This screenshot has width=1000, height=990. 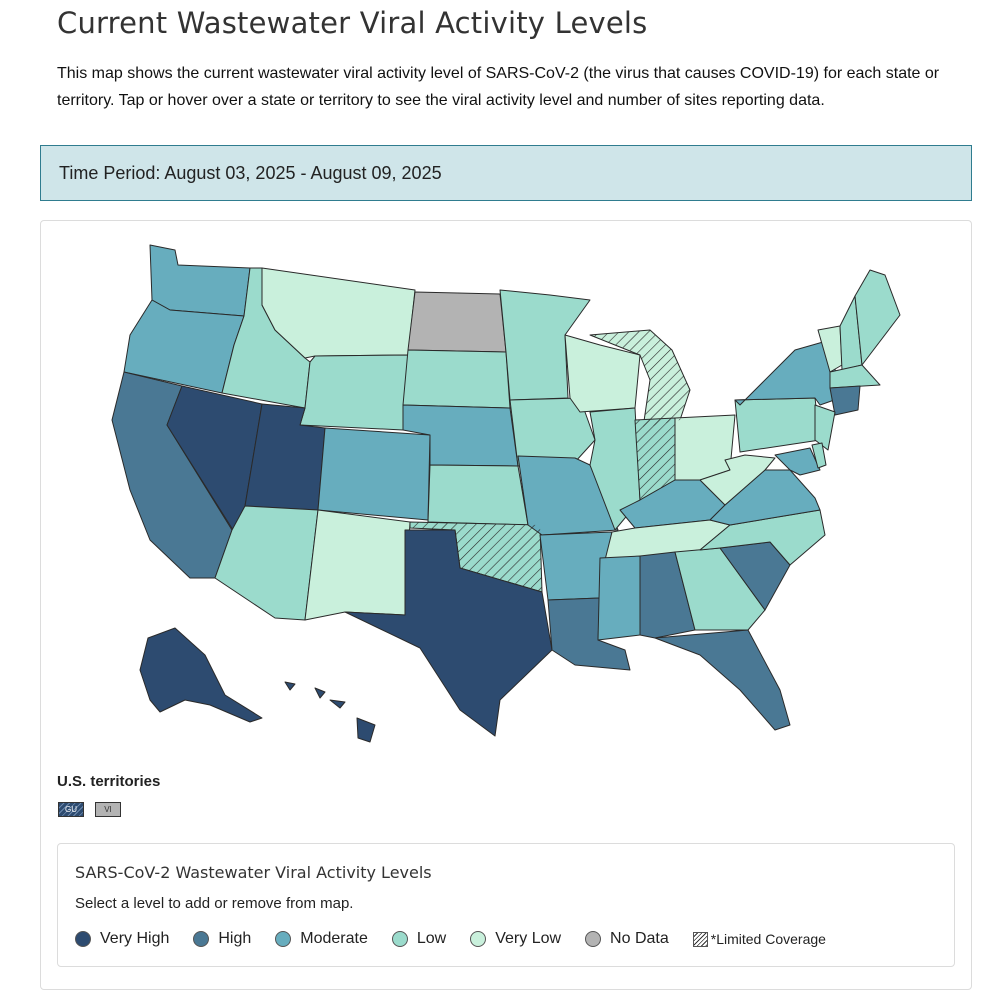 What do you see at coordinates (819, 455) in the screenshot?
I see `state-delaware` at bounding box center [819, 455].